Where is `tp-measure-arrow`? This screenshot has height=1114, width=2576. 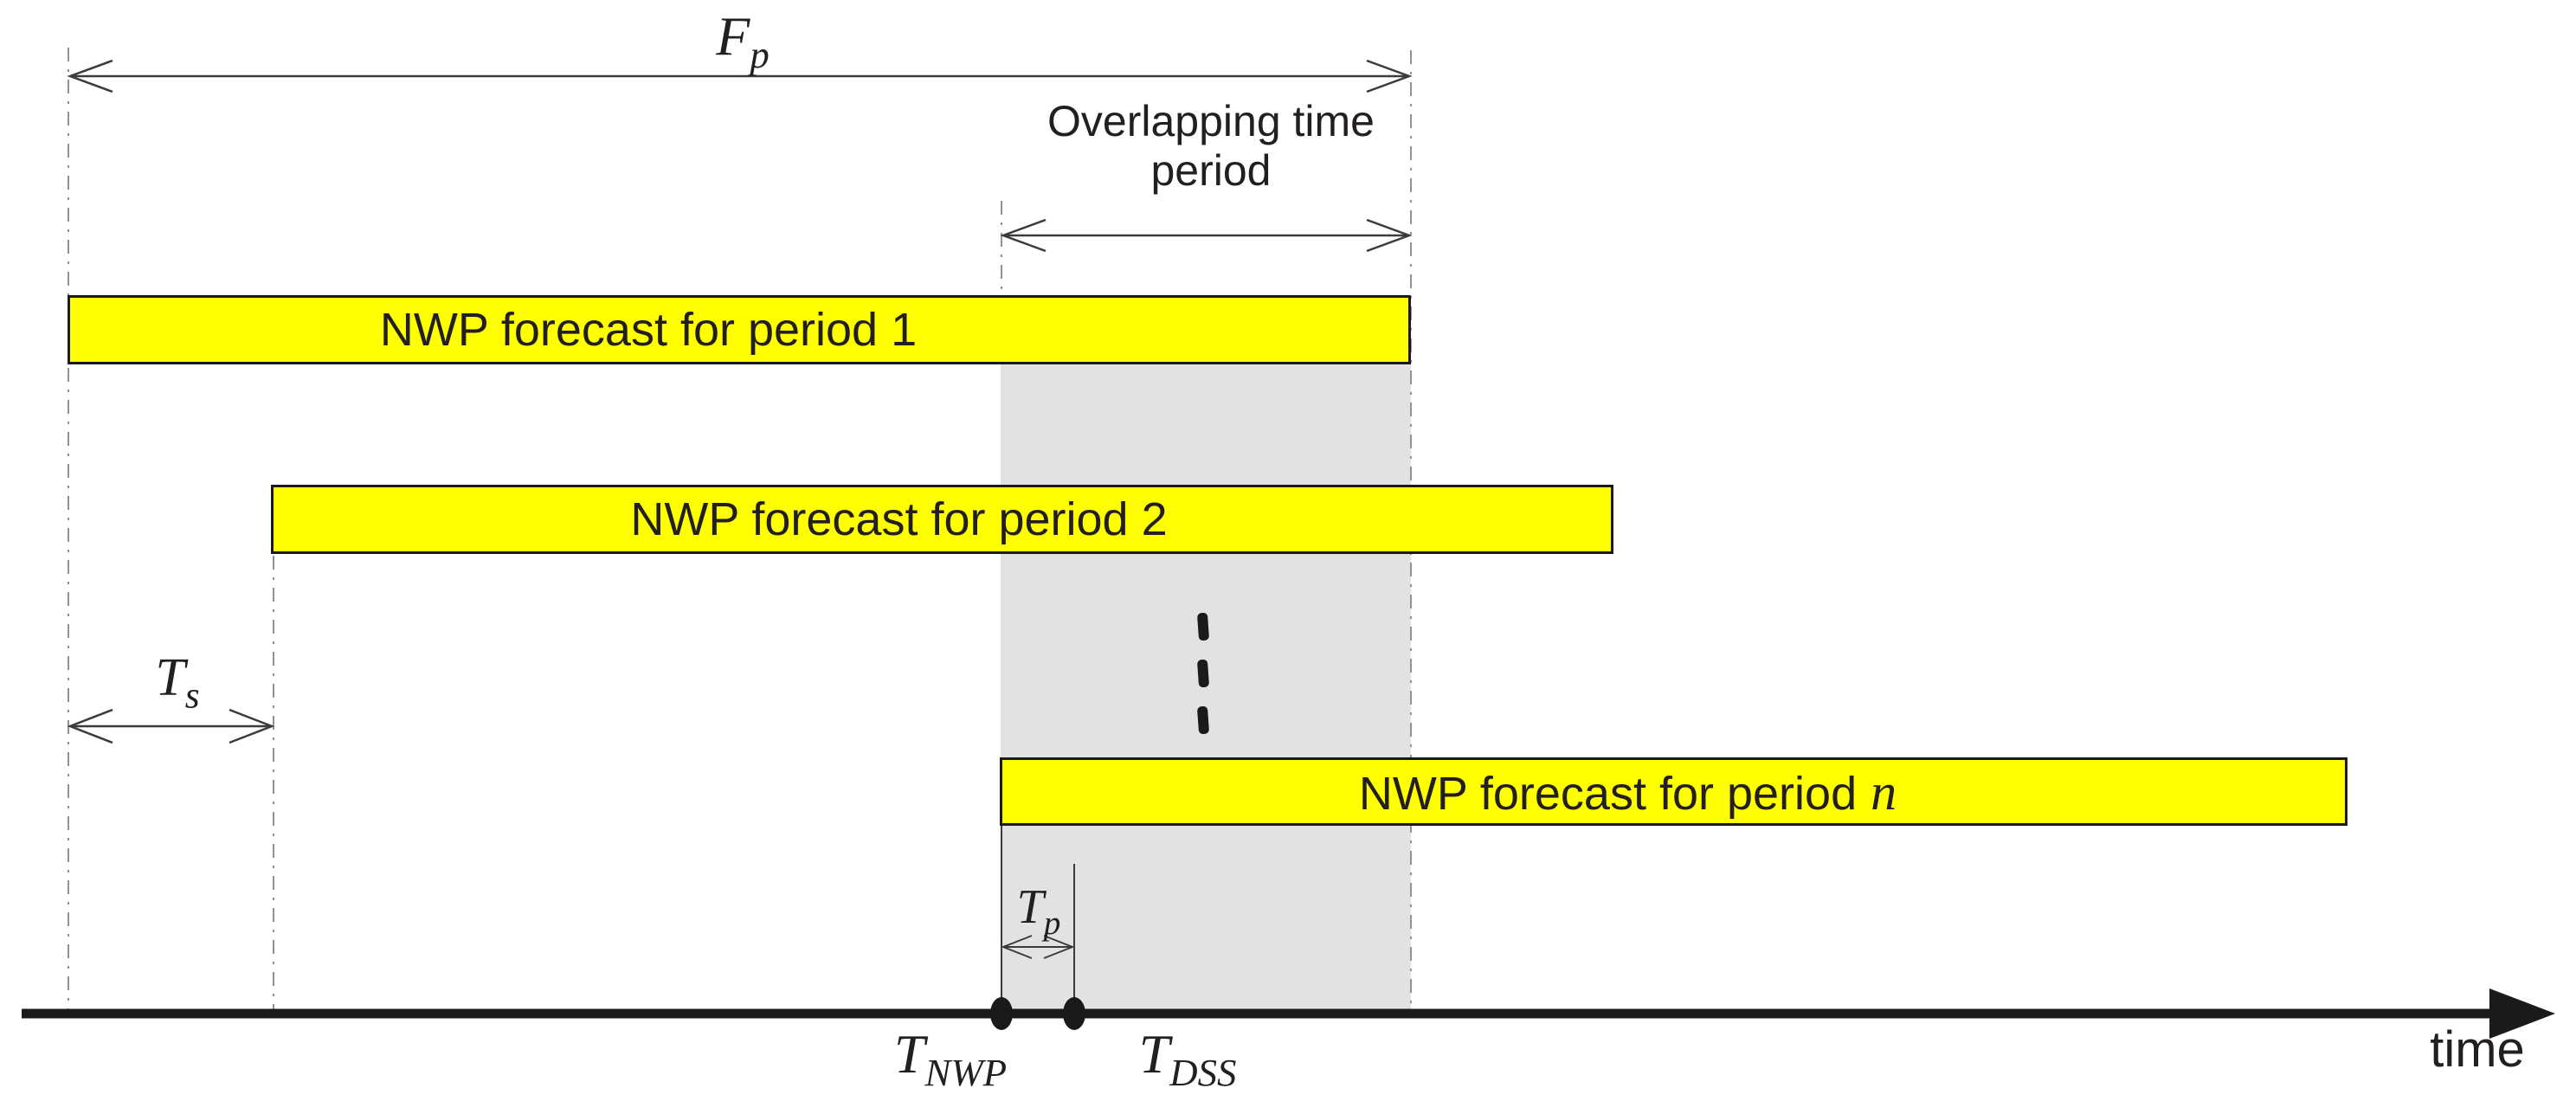
tp-measure-arrow is located at coordinates (1038, 917).